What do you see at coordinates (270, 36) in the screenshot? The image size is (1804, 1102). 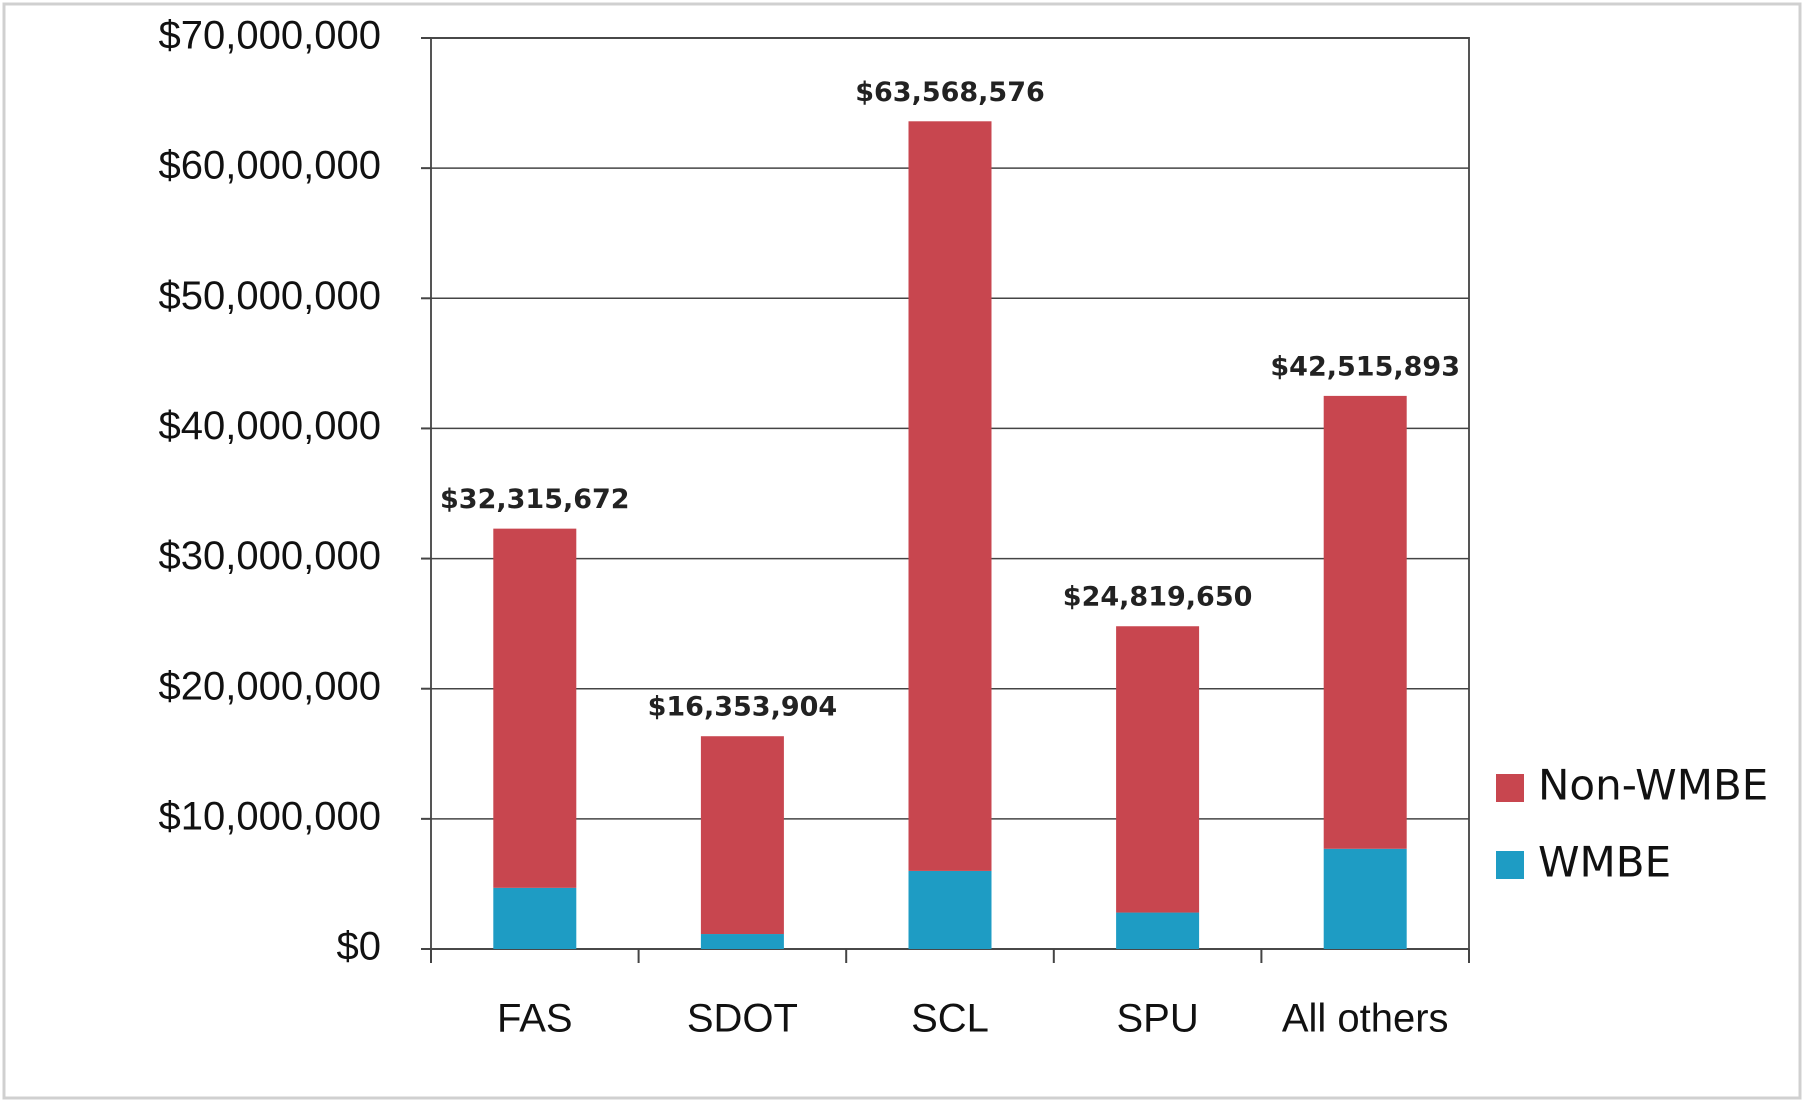 I see `y-tick-label: $70,000,000` at bounding box center [270, 36].